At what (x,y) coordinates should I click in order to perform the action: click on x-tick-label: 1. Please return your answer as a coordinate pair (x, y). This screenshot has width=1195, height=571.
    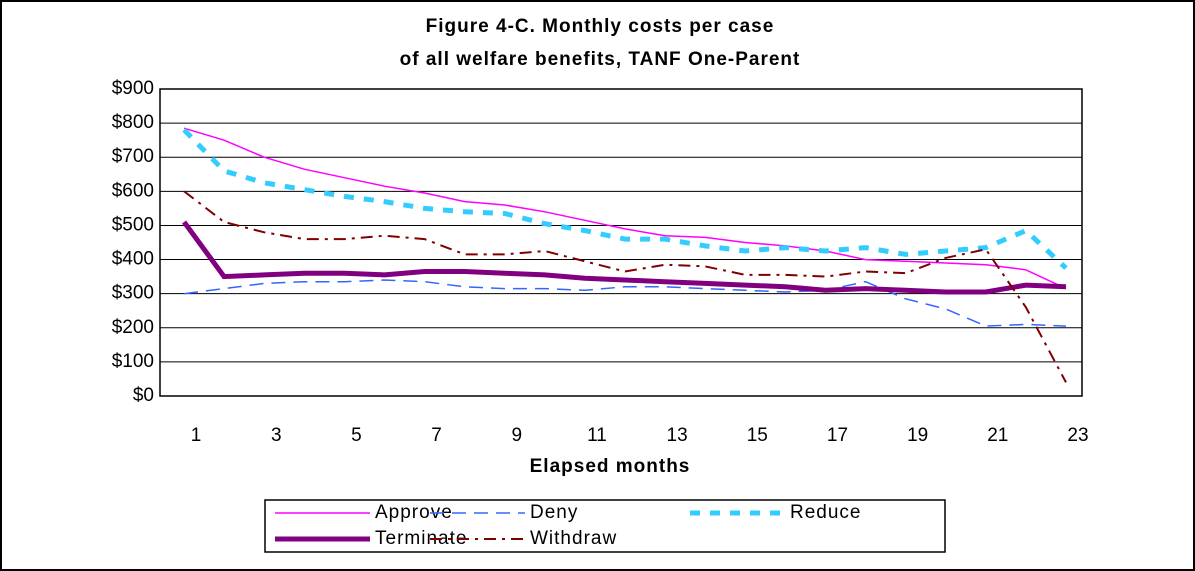
    Looking at the image, I should click on (196, 435).